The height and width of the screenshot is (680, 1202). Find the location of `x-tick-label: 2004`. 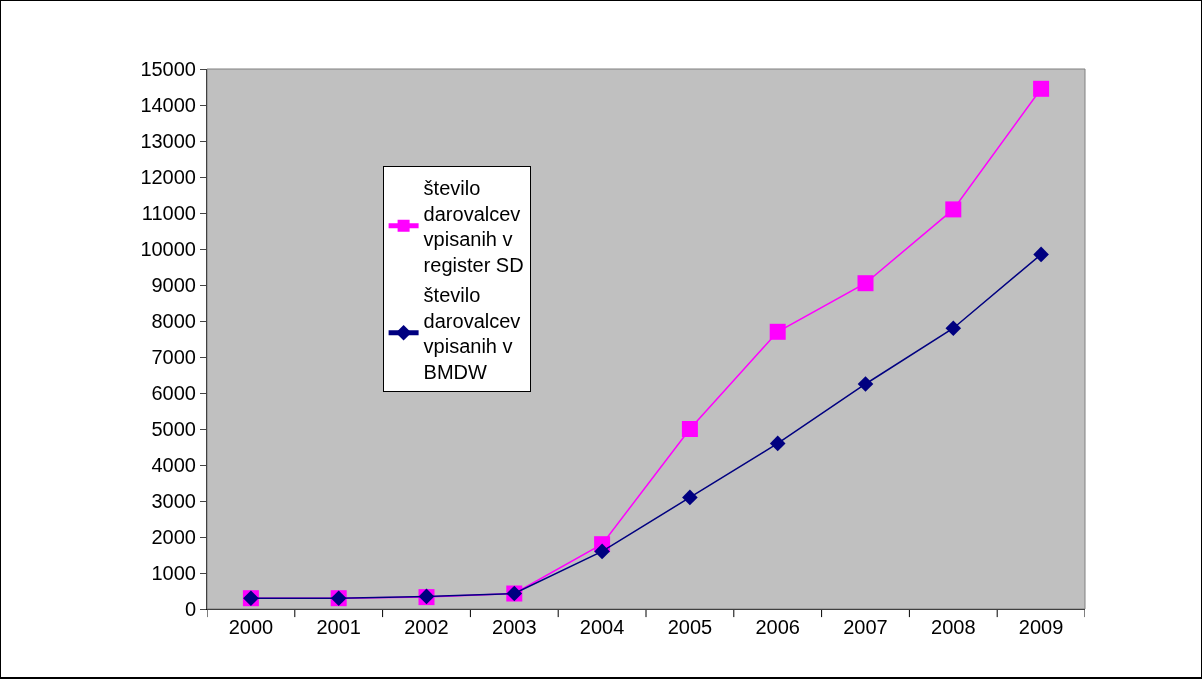

x-tick-label: 2004 is located at coordinates (602, 627).